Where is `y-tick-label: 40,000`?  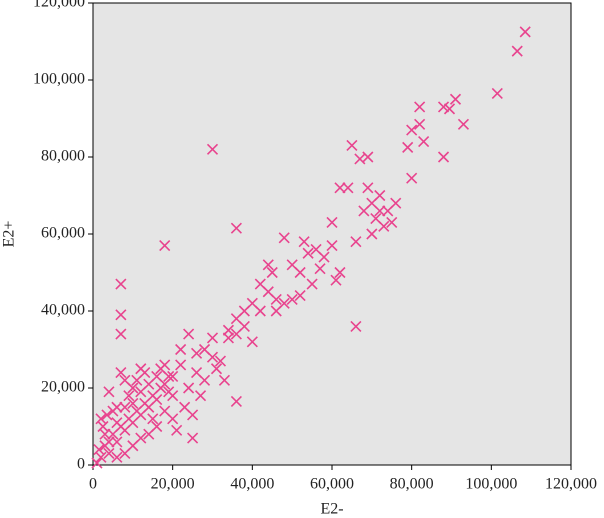 y-tick-label: 40,000 is located at coordinates (63, 310).